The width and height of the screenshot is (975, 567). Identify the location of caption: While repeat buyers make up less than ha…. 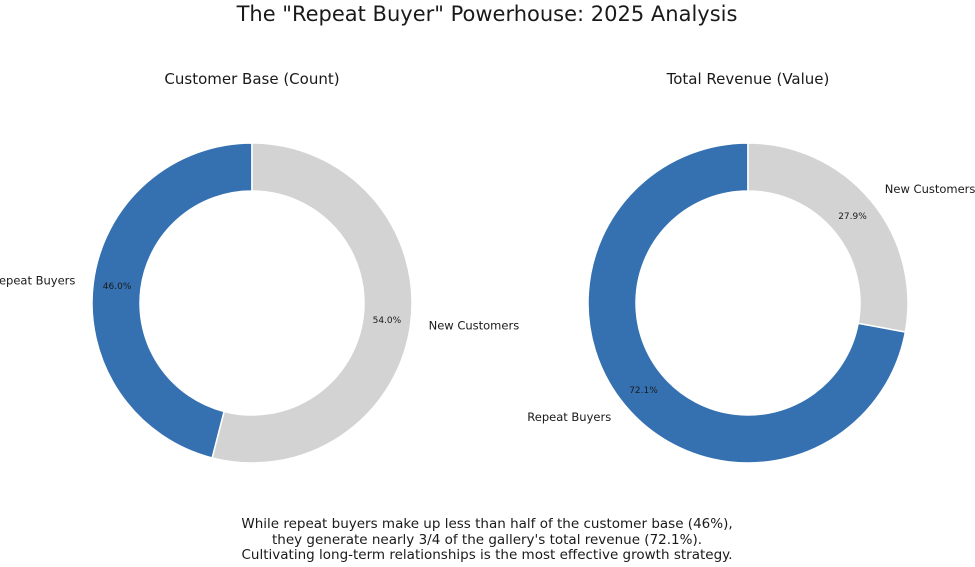
(486, 539).